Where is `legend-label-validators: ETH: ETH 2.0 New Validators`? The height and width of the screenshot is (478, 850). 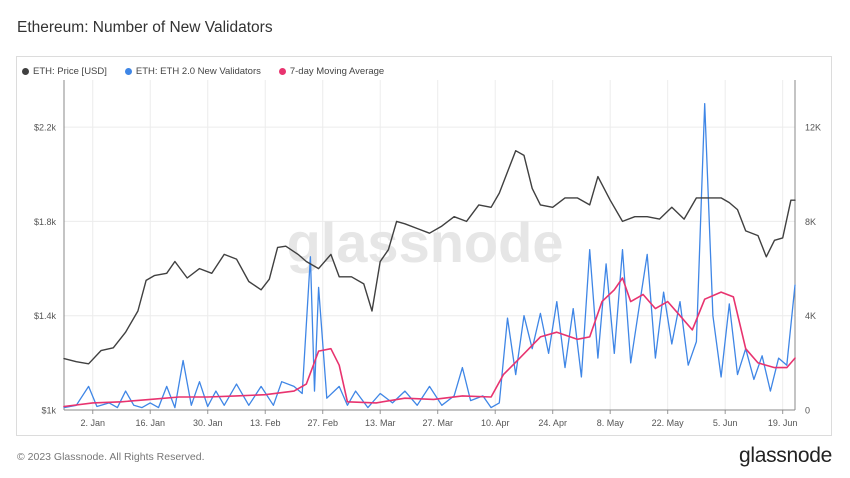 legend-label-validators: ETH: ETH 2.0 New Validators is located at coordinates (198, 71).